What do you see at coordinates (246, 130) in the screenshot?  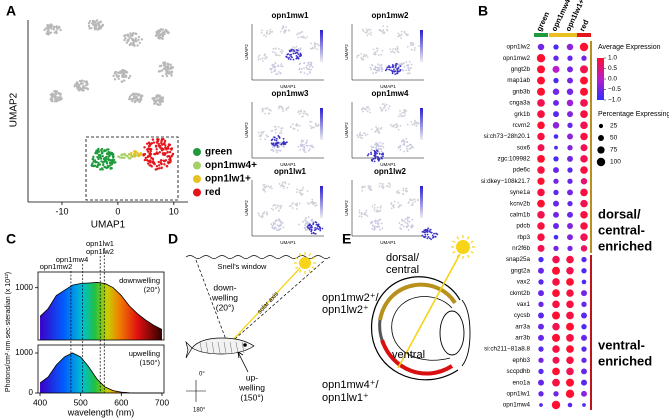 I see `axis-label: UMAP2` at bounding box center [246, 130].